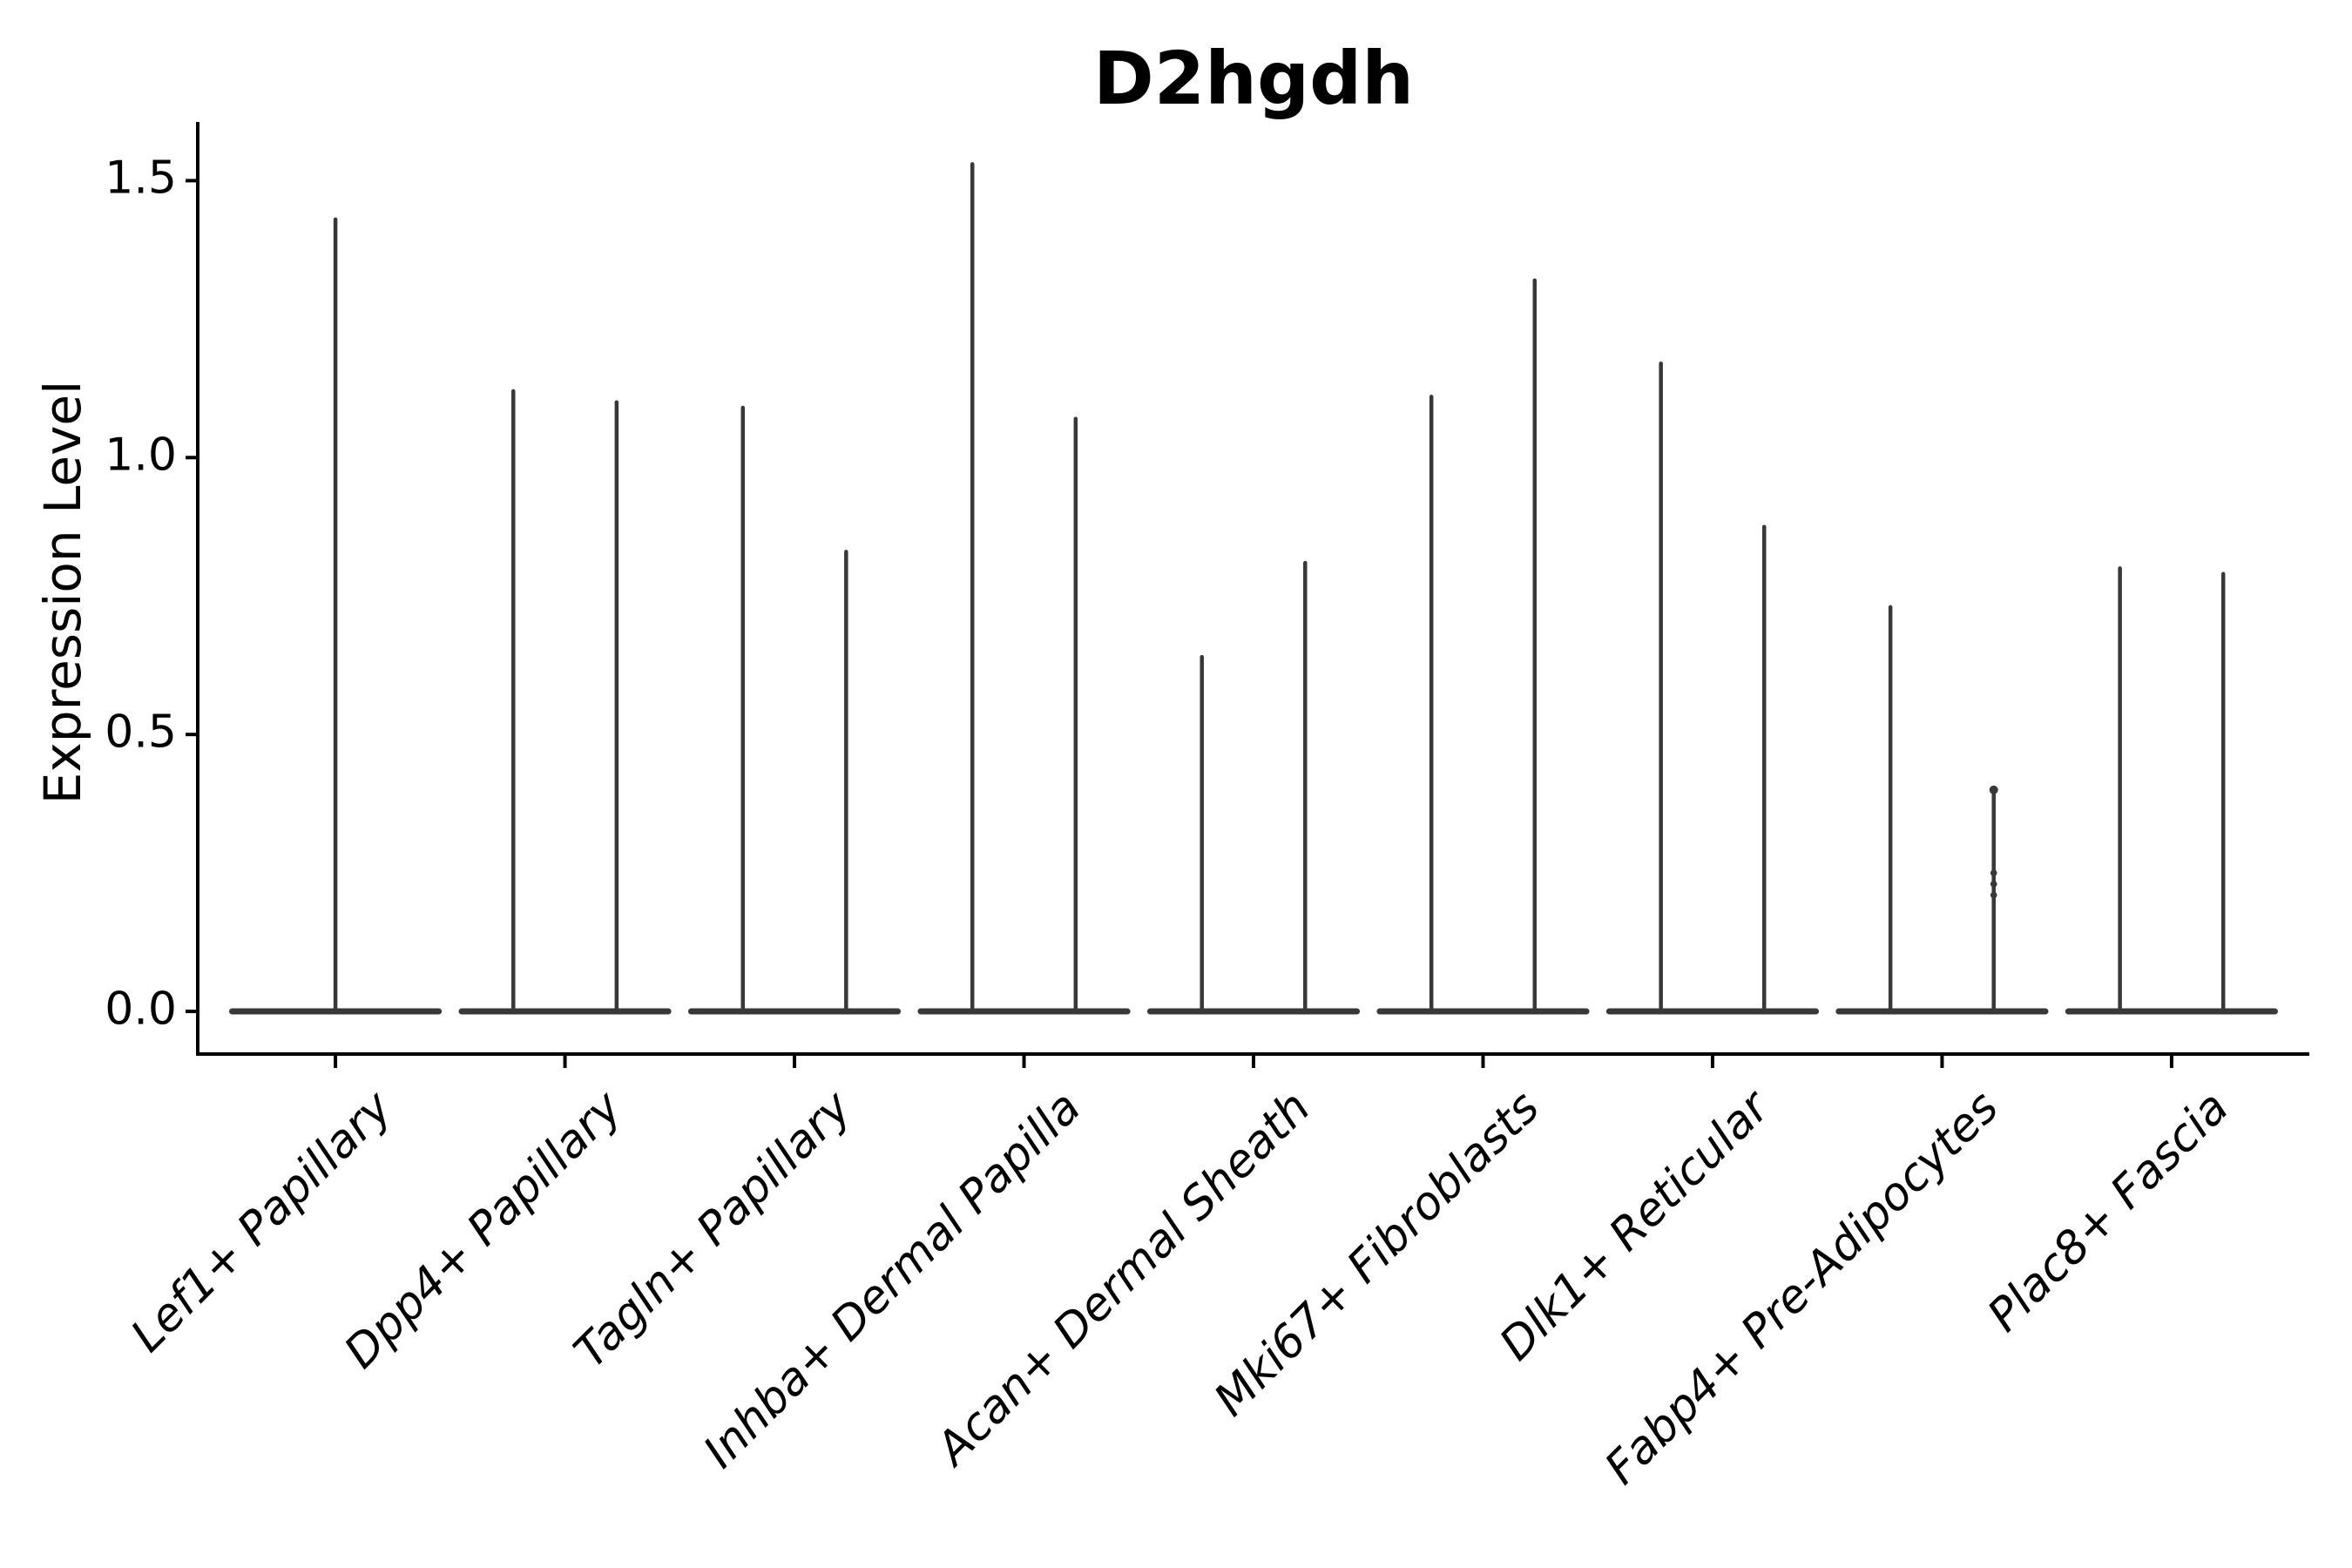  I want to click on y-tick-label: 0.5, so click(141, 732).